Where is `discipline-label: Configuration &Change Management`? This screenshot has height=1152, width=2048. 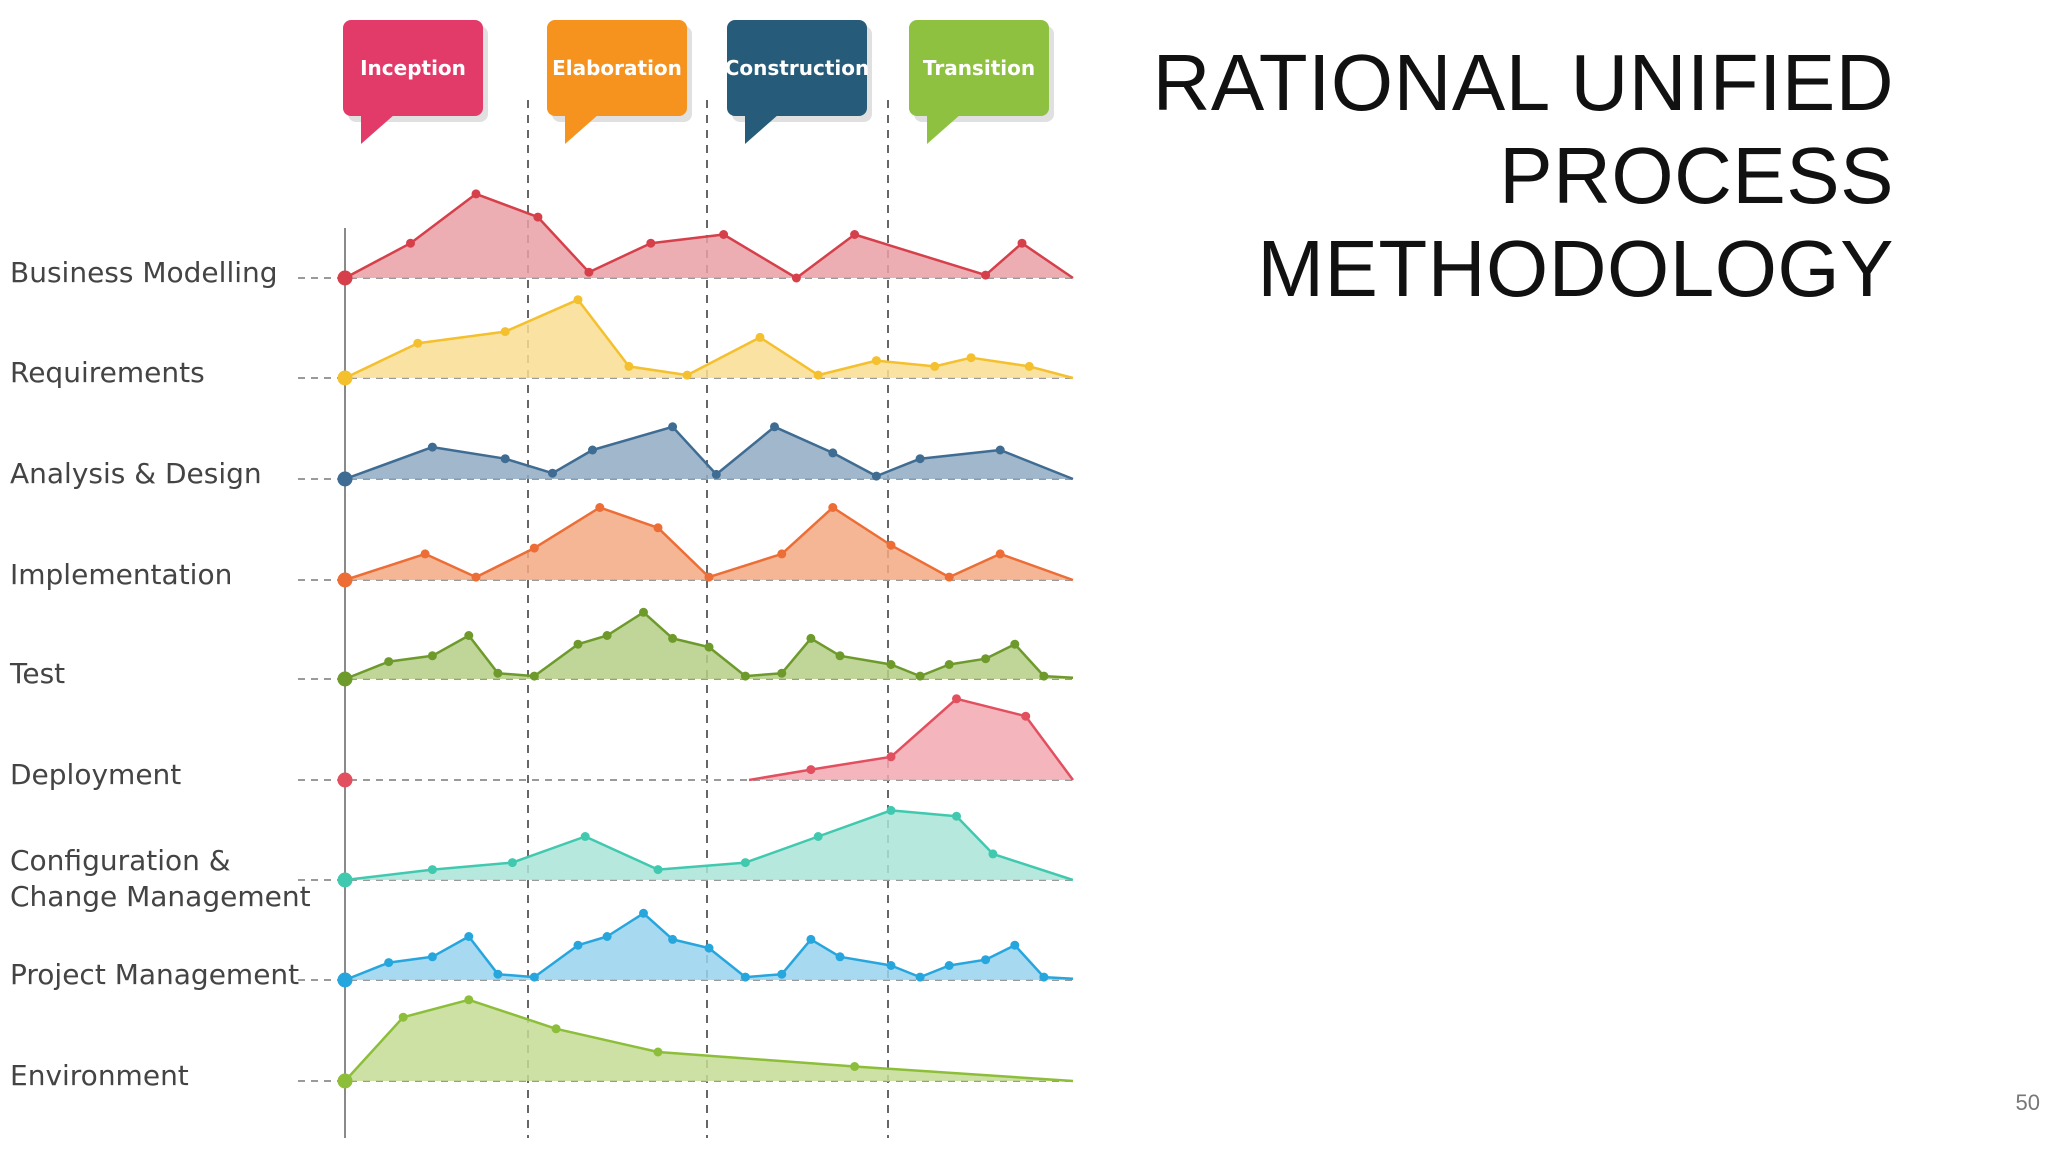 discipline-label: Configuration &Change Management is located at coordinates (160, 878).